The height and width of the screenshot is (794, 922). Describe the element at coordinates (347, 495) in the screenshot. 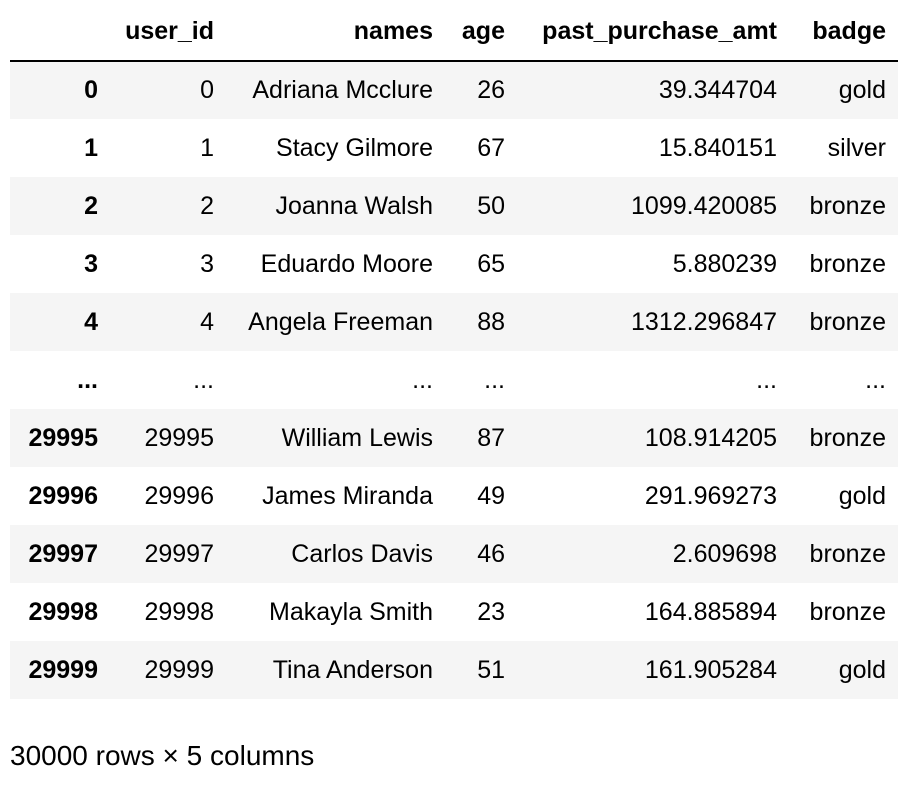

I see `cell-names: James Miranda` at that location.